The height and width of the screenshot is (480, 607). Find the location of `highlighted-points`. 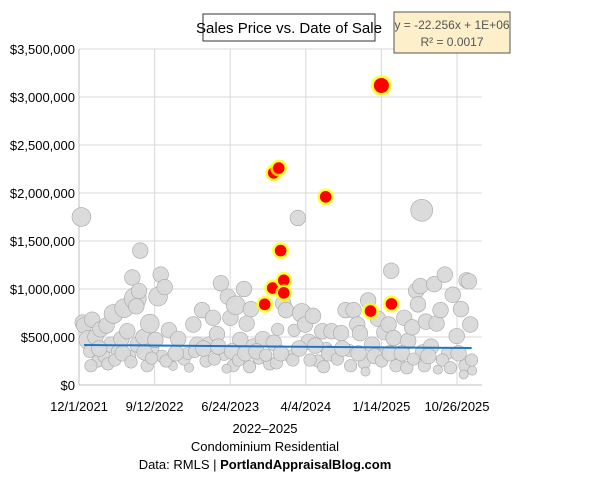

highlighted-points is located at coordinates (328, 197).